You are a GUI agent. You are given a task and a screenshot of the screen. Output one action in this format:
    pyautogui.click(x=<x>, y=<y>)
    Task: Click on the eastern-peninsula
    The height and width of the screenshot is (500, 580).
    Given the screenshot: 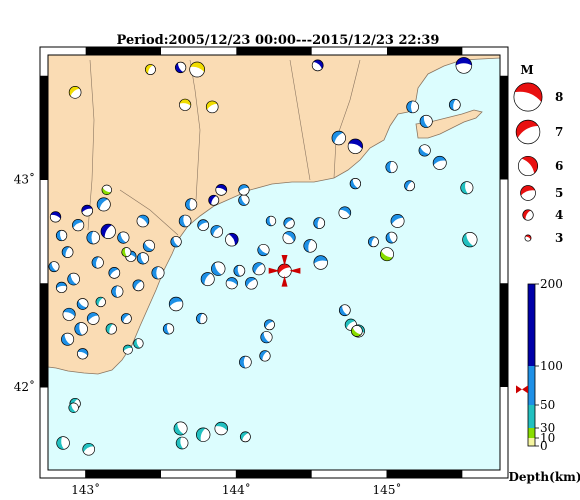 What is the action you would take?
    pyautogui.click(x=449, y=124)
    